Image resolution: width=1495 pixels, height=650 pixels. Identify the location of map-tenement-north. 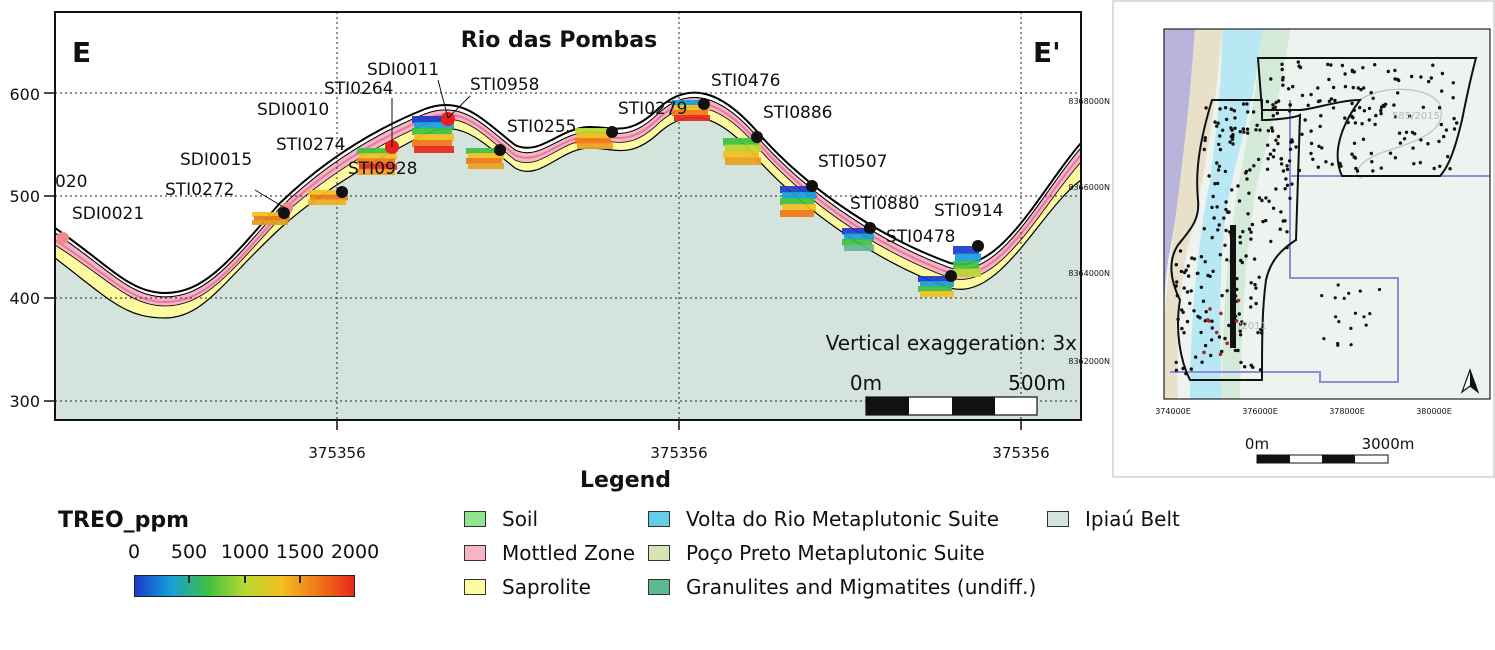
(1367, 117).